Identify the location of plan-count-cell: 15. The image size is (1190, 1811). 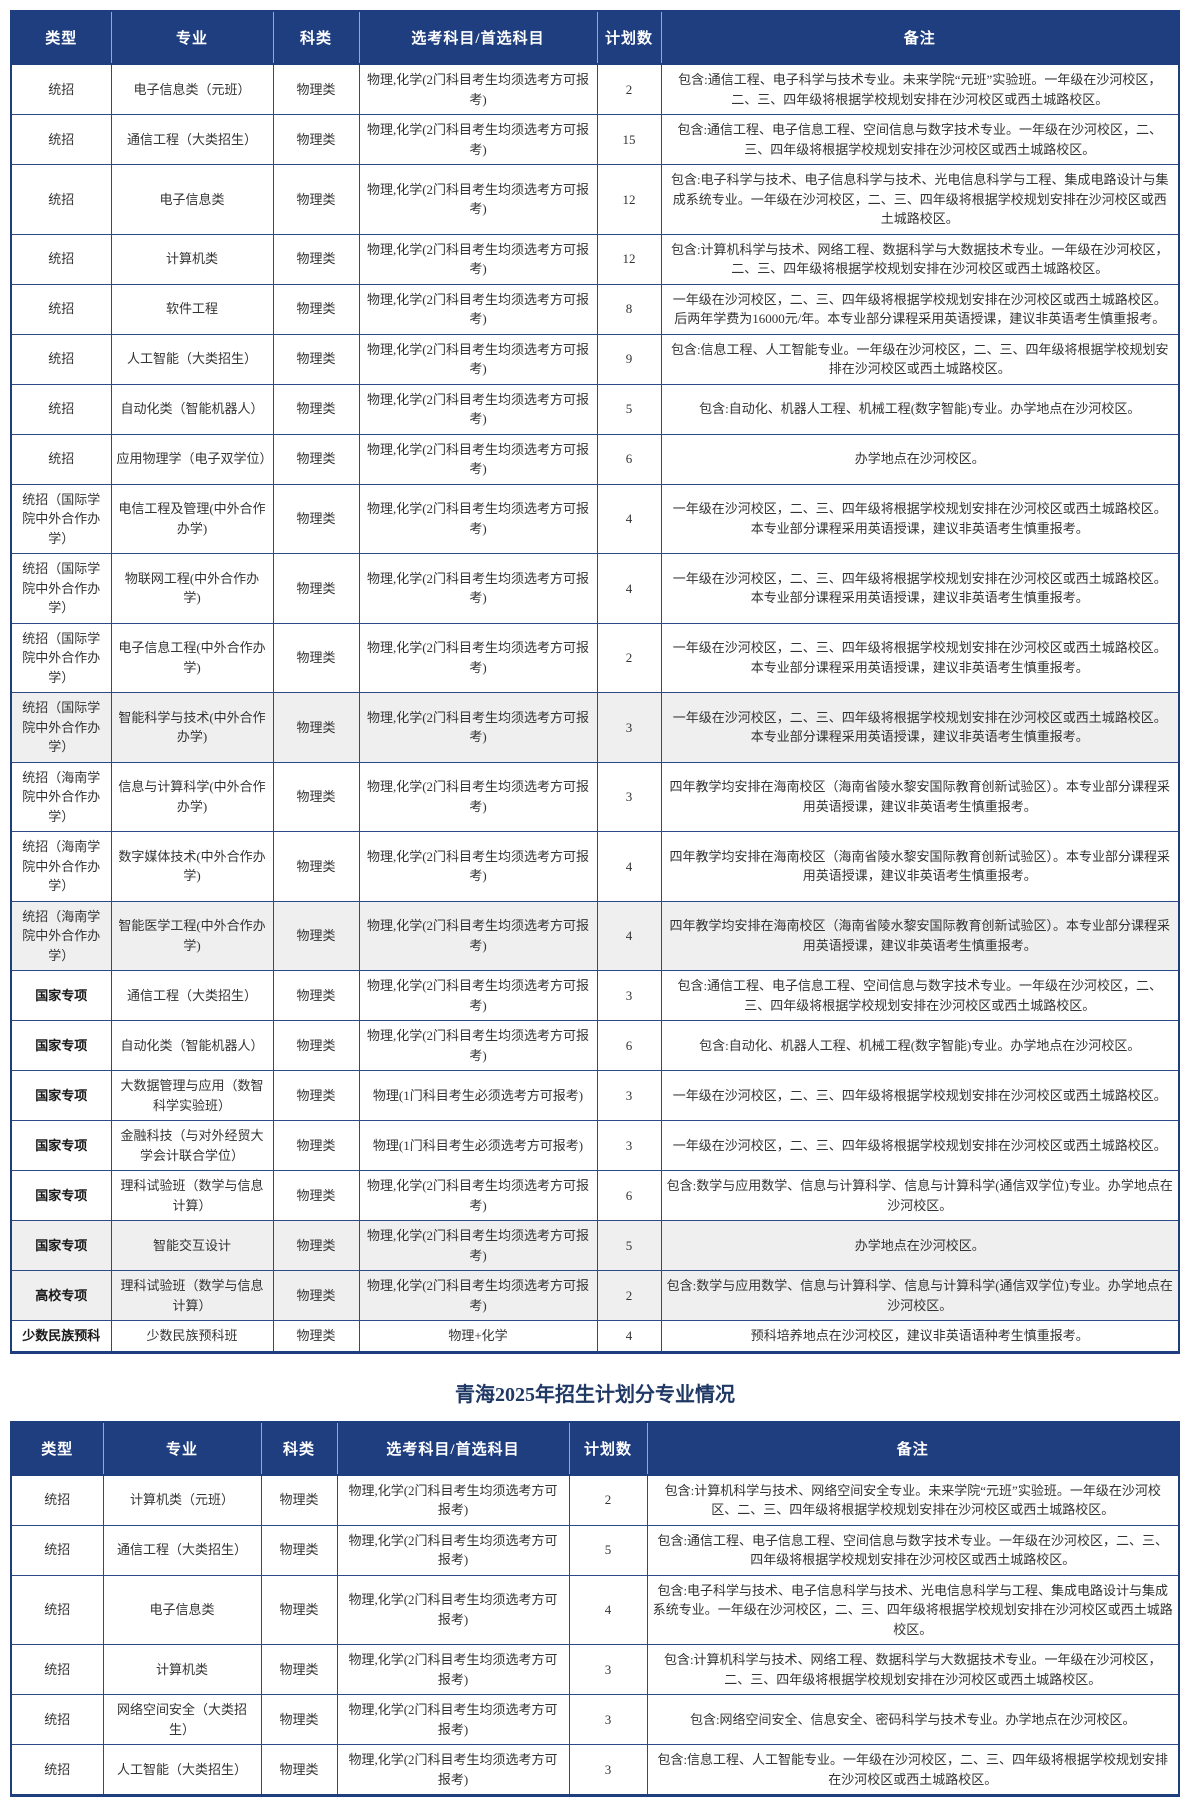
(629, 139).